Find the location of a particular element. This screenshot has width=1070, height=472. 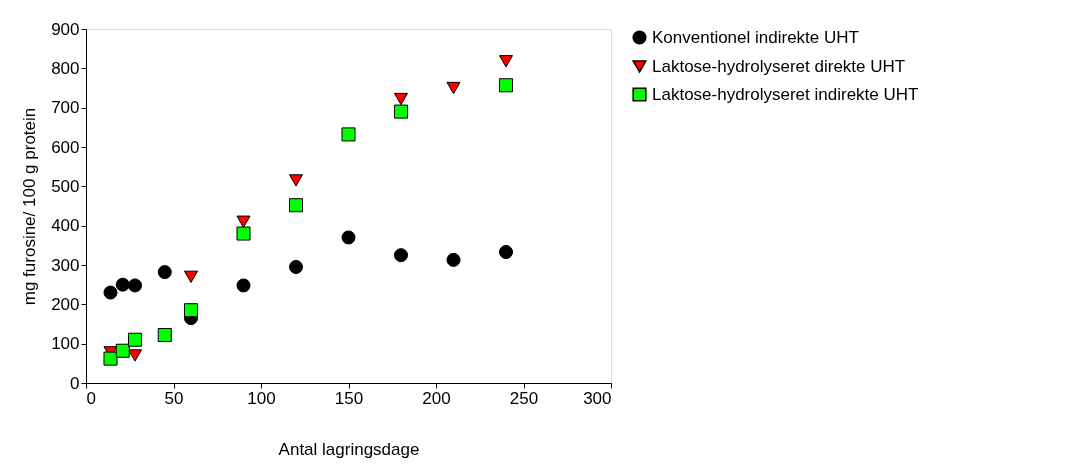

legend-label: Laktose-hydrolyseret indirekte UHT is located at coordinates (785, 94).